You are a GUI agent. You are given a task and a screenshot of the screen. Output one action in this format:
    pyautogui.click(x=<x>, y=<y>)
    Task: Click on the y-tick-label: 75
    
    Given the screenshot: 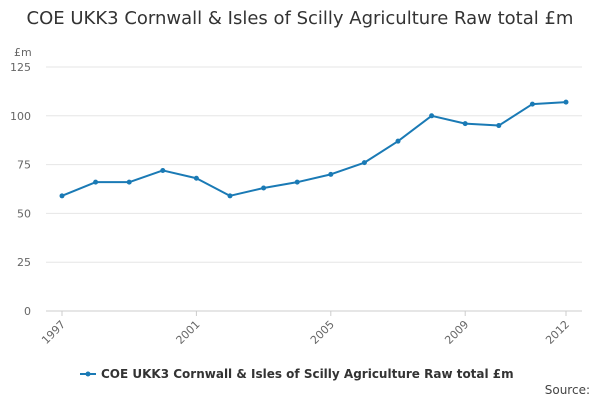 What is the action you would take?
    pyautogui.click(x=24, y=165)
    